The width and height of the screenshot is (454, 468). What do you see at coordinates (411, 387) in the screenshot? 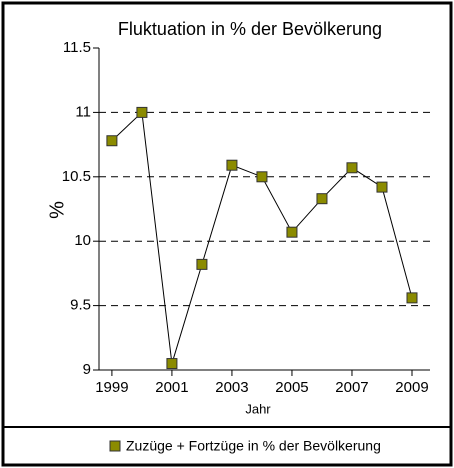
I see `x-tick-label: 2009` at bounding box center [411, 387].